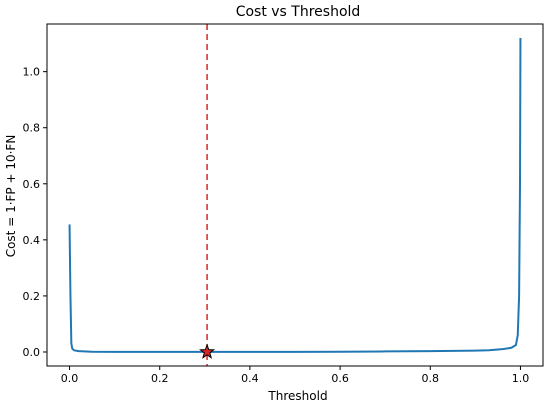 The width and height of the screenshot is (550, 405). What do you see at coordinates (32, 184) in the screenshot?
I see `y-tick-label: 0.6` at bounding box center [32, 184].